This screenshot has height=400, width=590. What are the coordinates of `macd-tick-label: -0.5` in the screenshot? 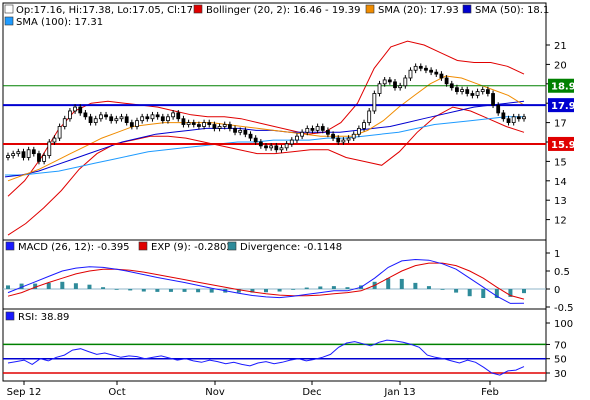 It's located at (564, 308).